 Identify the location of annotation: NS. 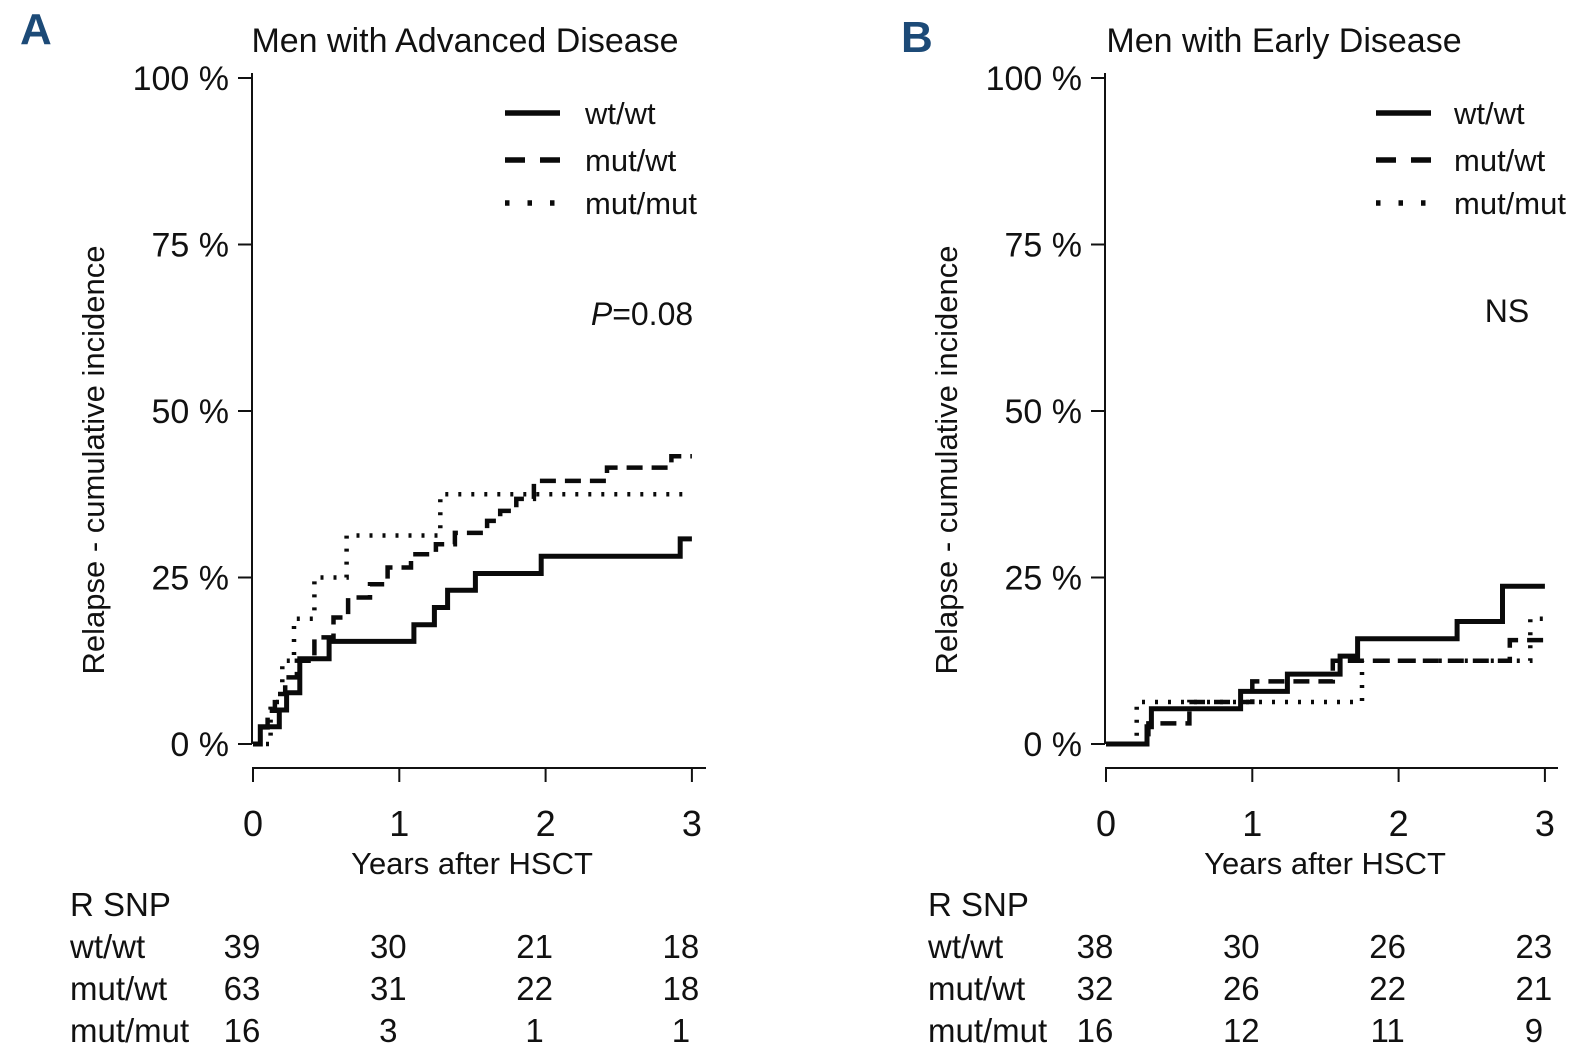
(1507, 311).